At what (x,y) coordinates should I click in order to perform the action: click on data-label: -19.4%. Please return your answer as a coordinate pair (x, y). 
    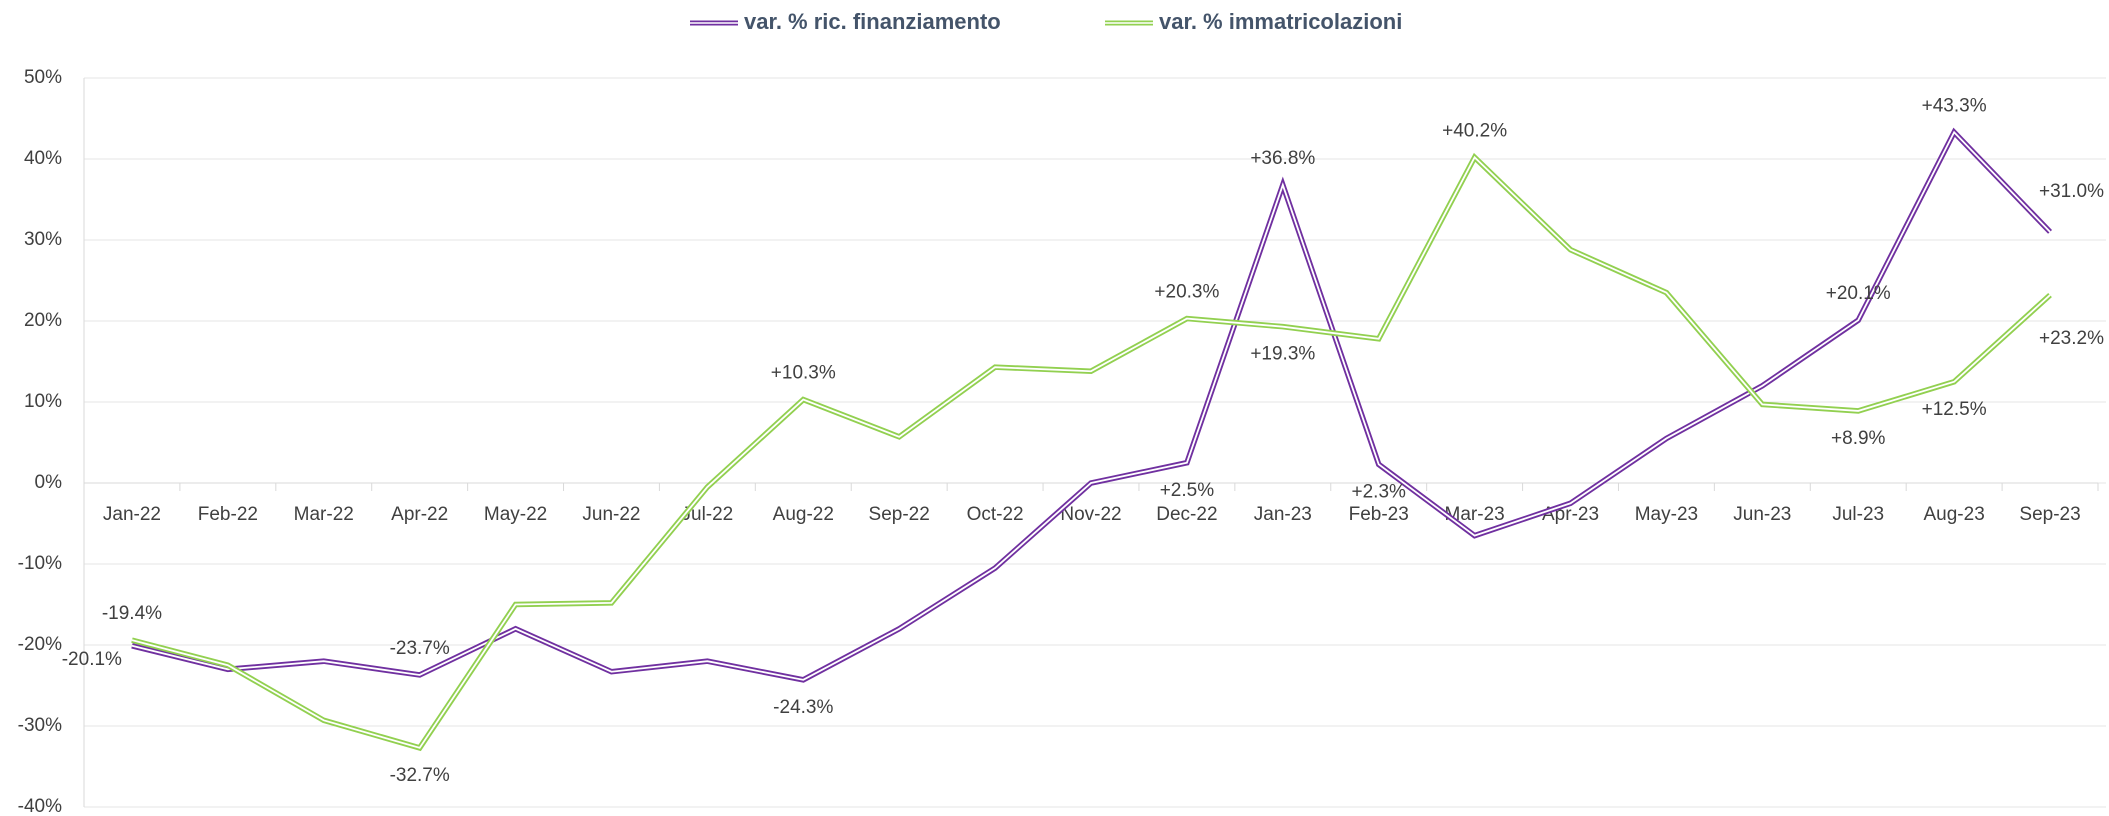
    Looking at the image, I should click on (132, 613).